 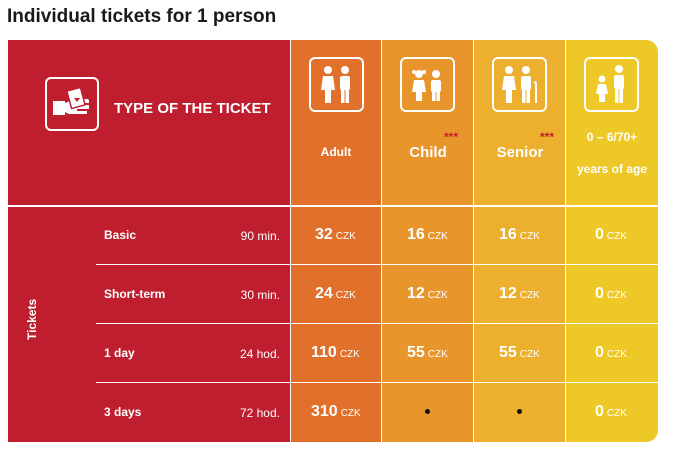 What do you see at coordinates (336, 152) in the screenshot?
I see `adult-header: Adult` at bounding box center [336, 152].